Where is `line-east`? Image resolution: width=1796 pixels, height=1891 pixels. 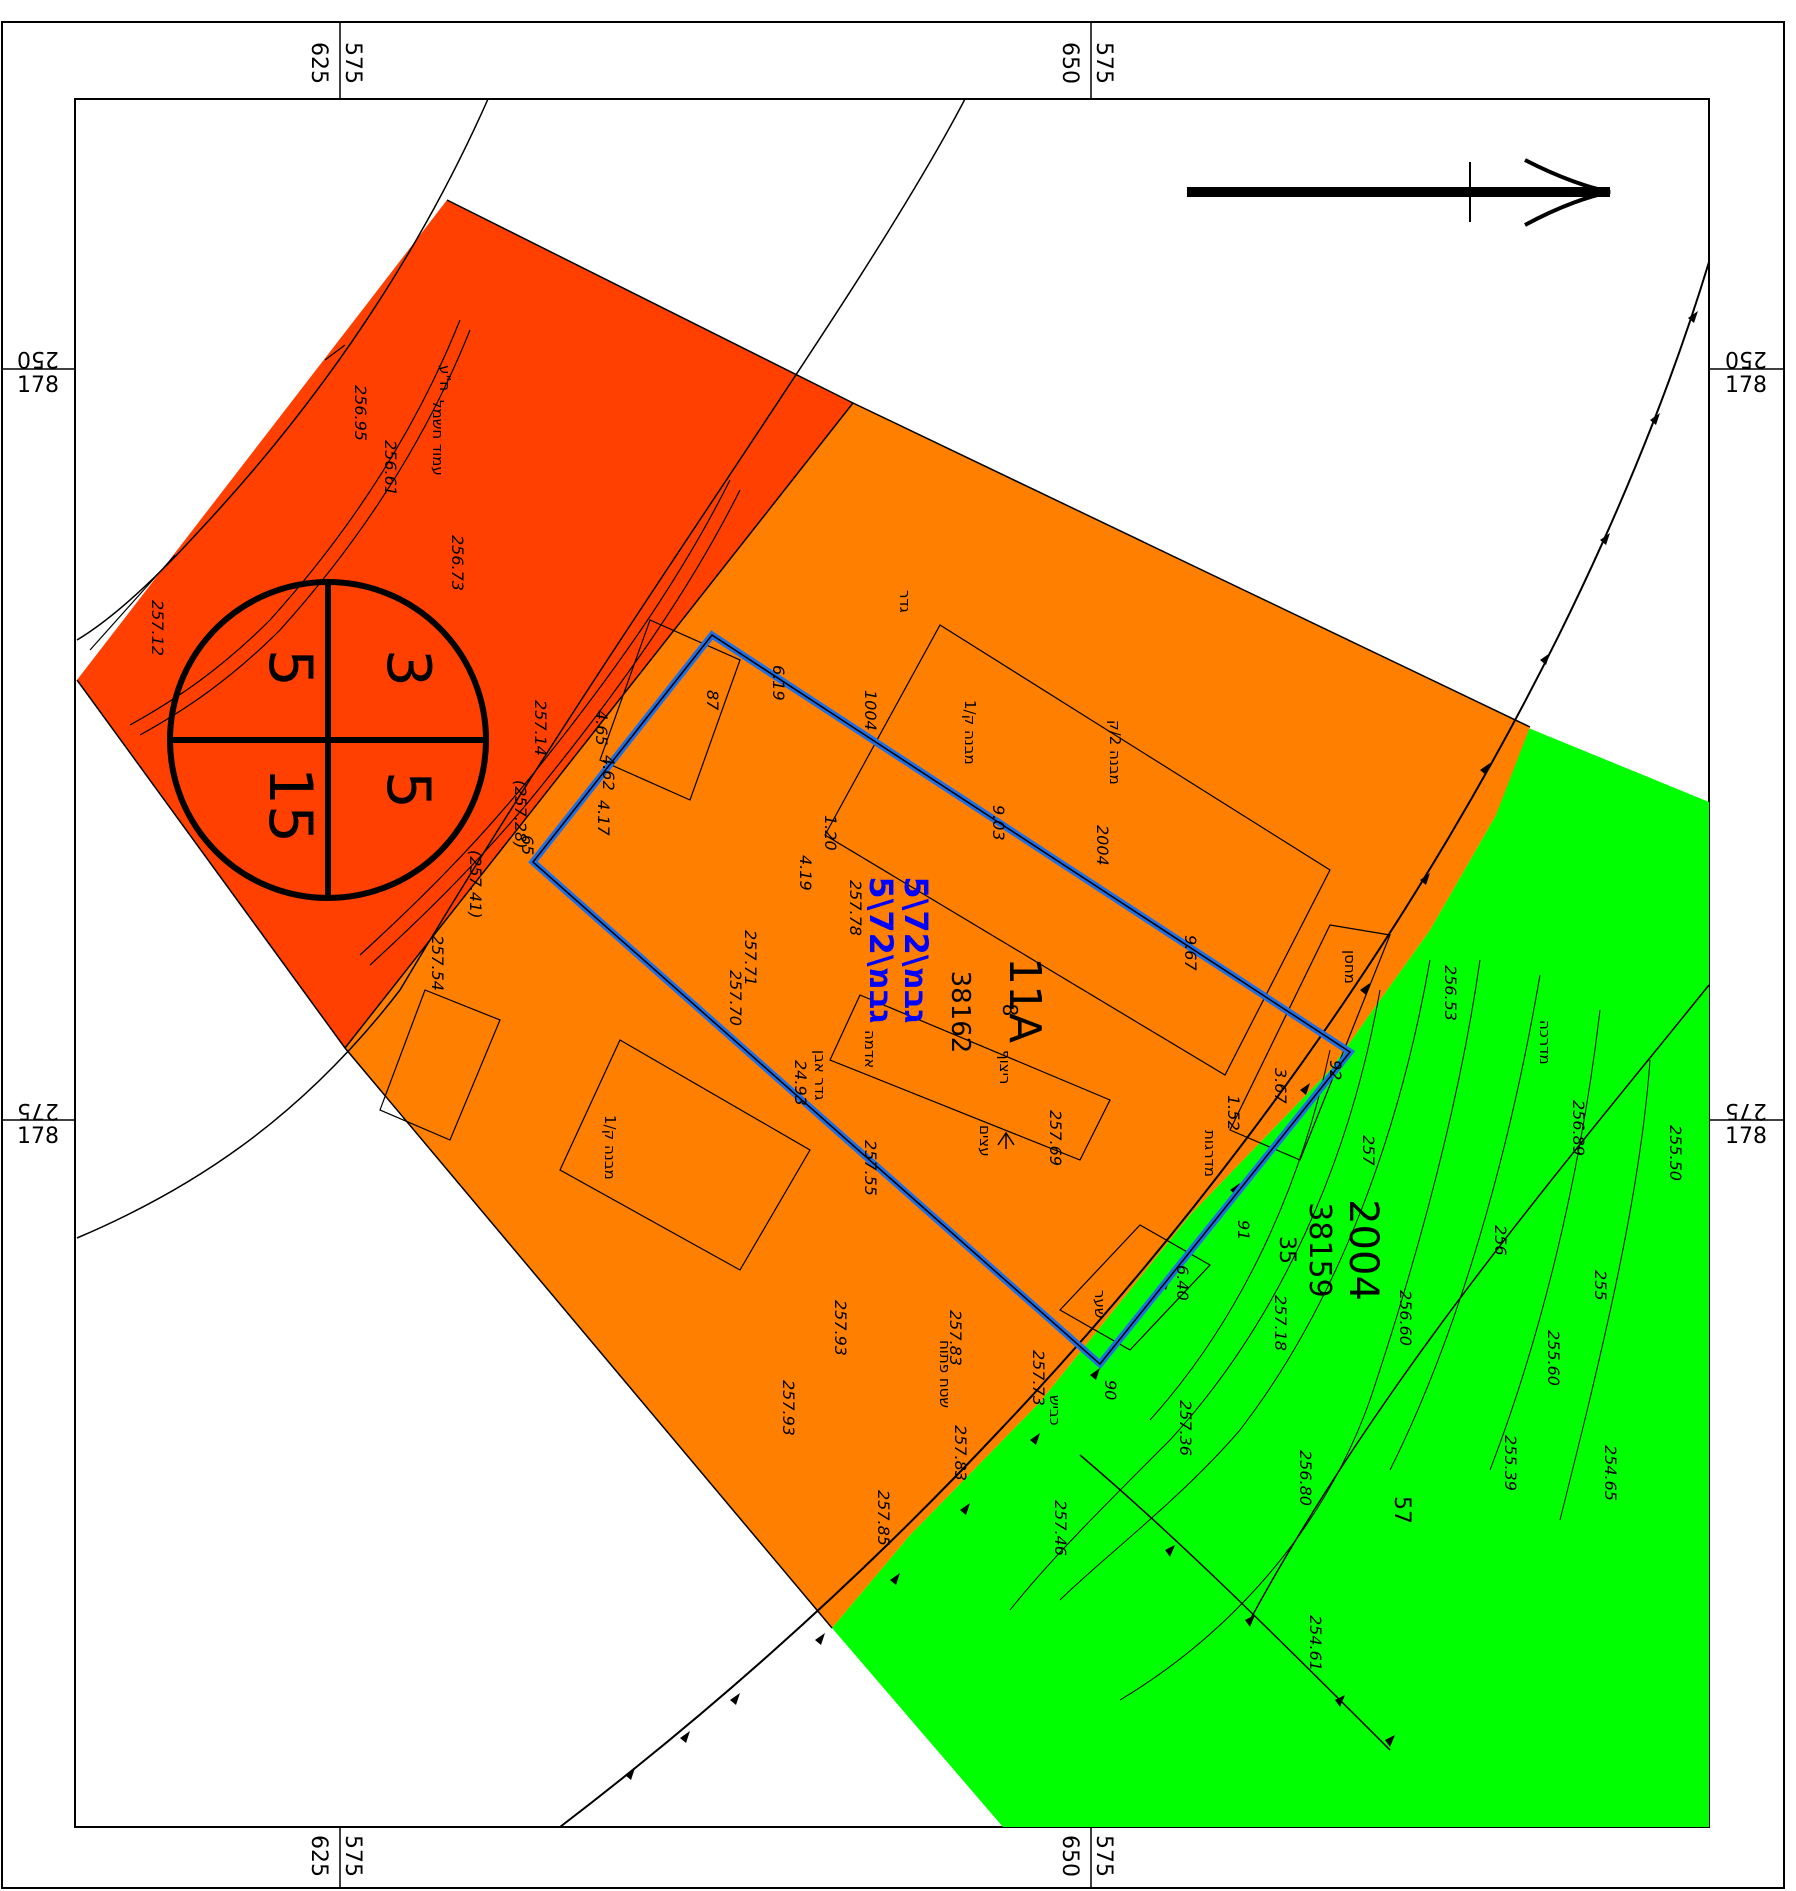 line-east is located at coordinates (1479, 1302).